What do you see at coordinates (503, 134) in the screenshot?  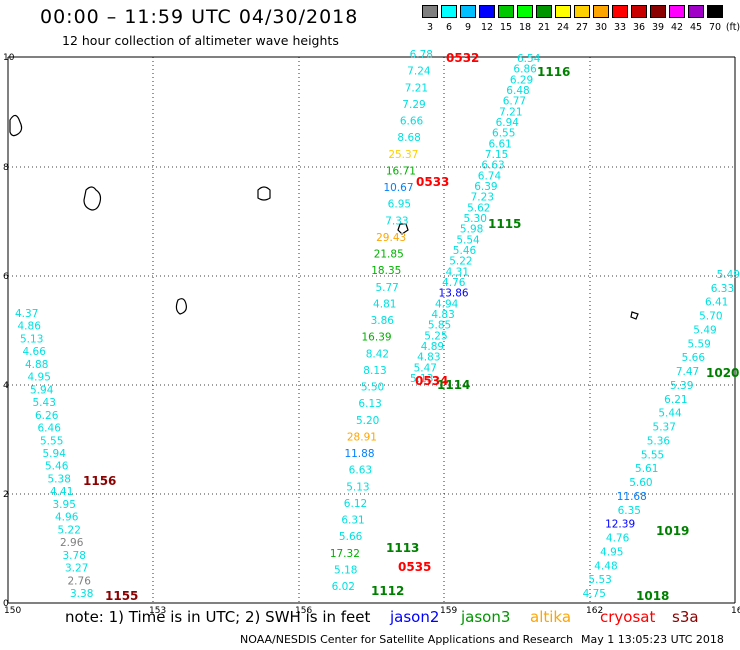 I see `wave-height-value: 6.55` at bounding box center [503, 134].